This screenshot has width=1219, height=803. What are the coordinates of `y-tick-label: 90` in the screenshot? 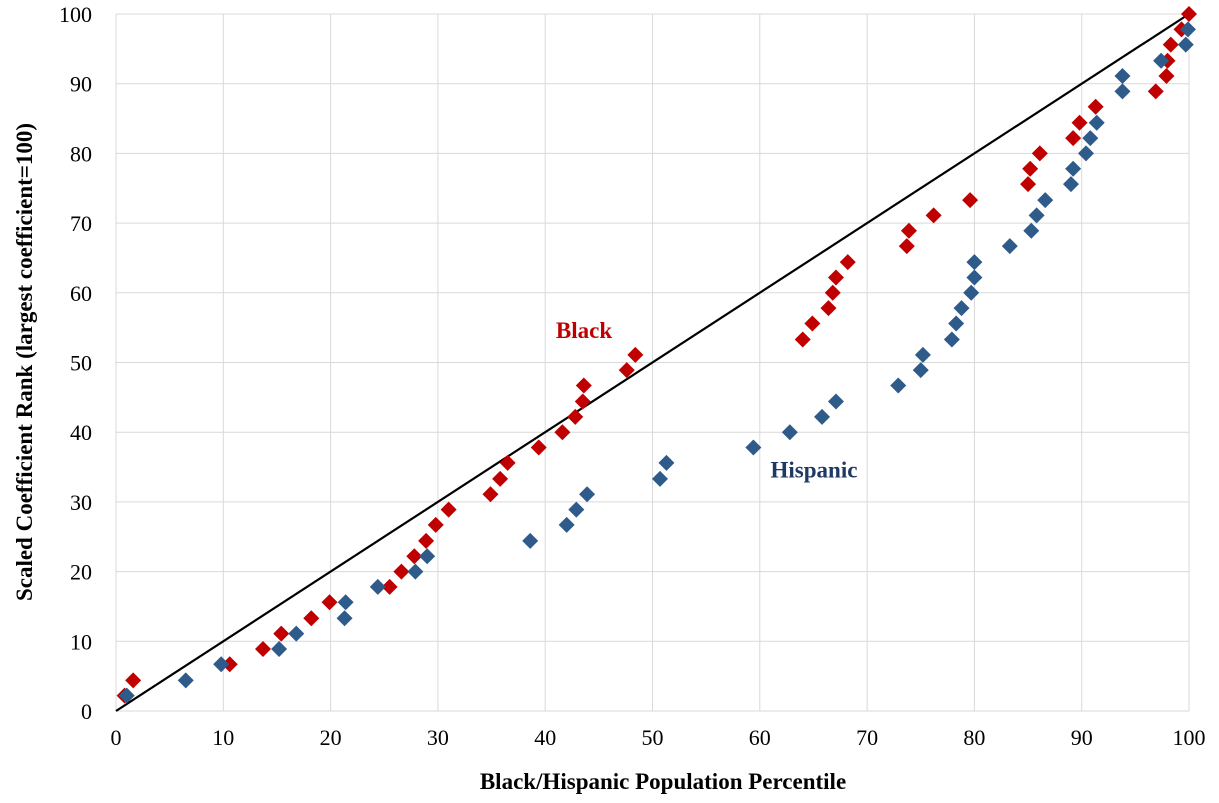 It's located at (81, 84).